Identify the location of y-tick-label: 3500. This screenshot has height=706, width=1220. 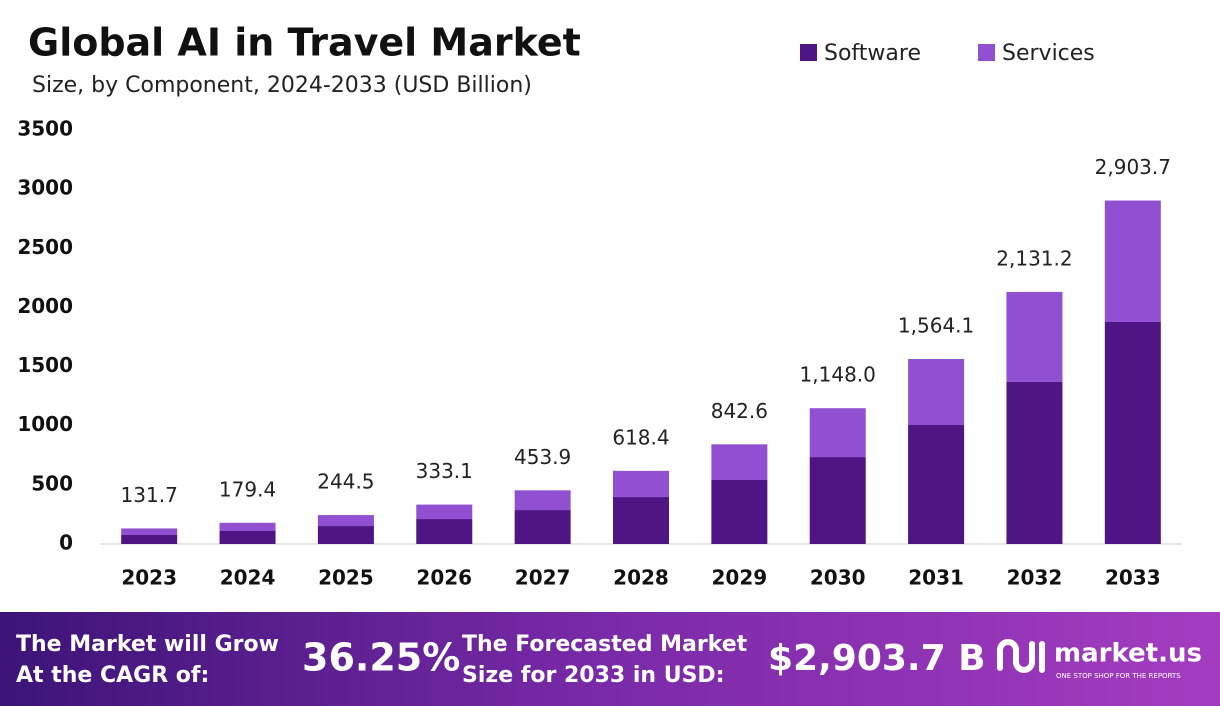
(45, 129).